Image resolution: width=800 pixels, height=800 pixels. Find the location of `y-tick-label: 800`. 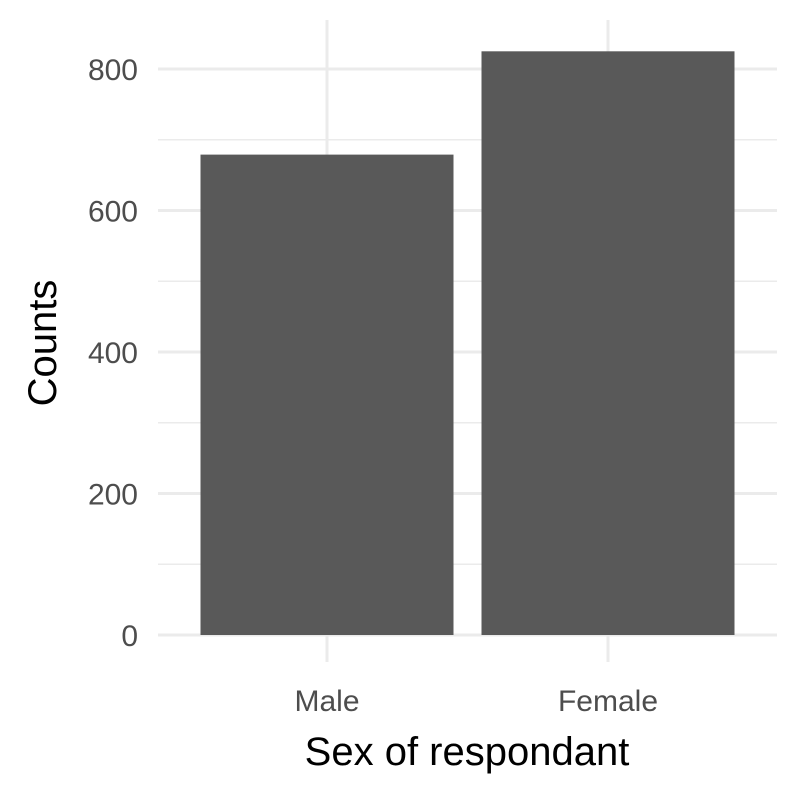

y-tick-label: 800 is located at coordinates (113, 70).